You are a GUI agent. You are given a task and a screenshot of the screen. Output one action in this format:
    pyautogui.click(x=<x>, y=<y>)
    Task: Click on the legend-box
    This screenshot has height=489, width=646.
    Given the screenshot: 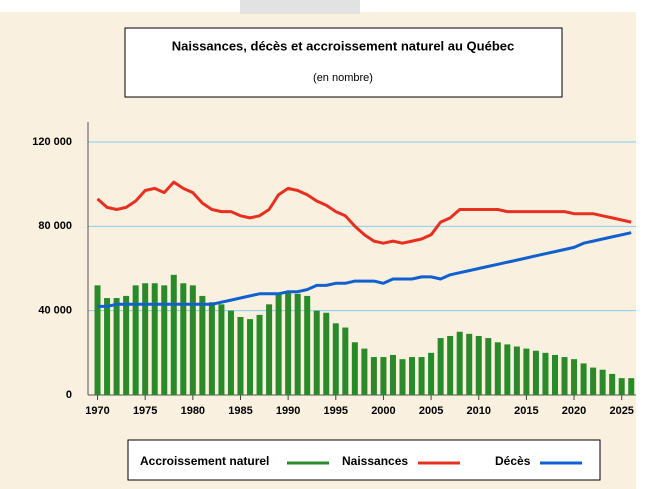 What is the action you would take?
    pyautogui.click(x=364, y=460)
    